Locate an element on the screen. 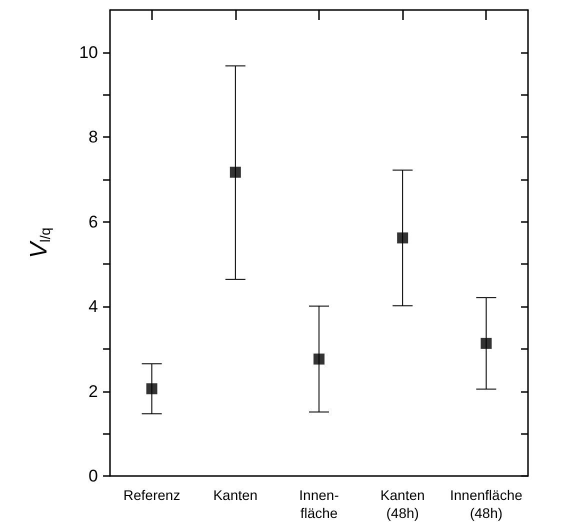  y-axis-title: Vl/q is located at coordinates (39, 243).